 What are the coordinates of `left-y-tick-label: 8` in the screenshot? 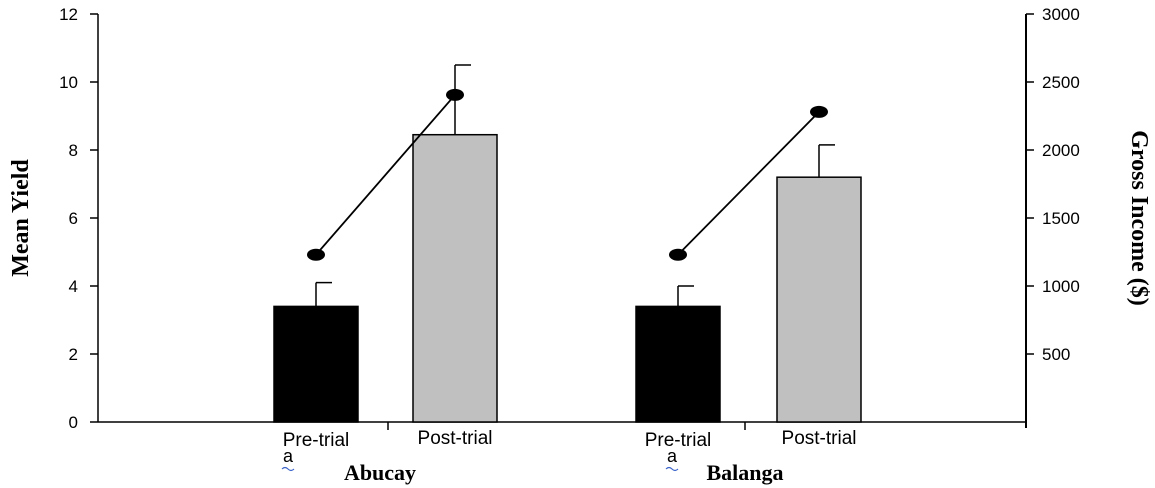 It's located at (73, 150).